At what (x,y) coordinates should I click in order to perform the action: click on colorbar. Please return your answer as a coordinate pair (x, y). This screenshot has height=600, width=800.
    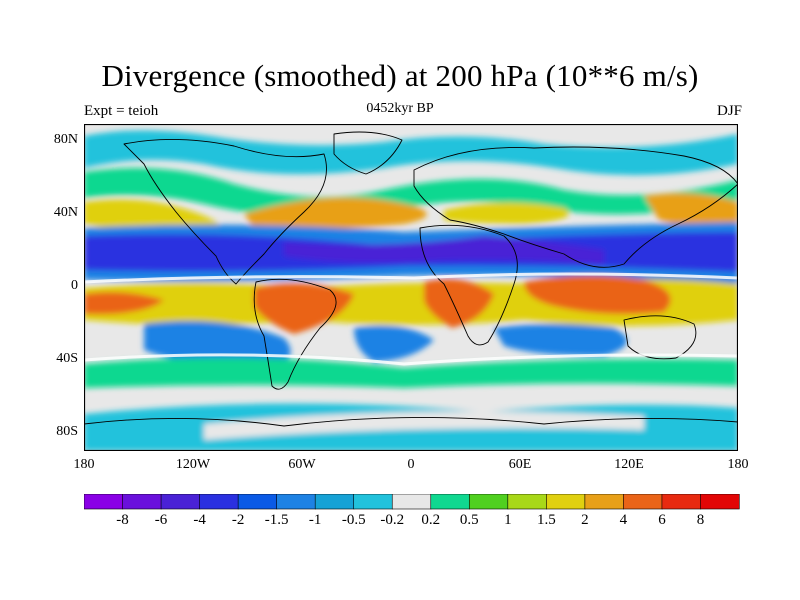
    Looking at the image, I should click on (412, 502).